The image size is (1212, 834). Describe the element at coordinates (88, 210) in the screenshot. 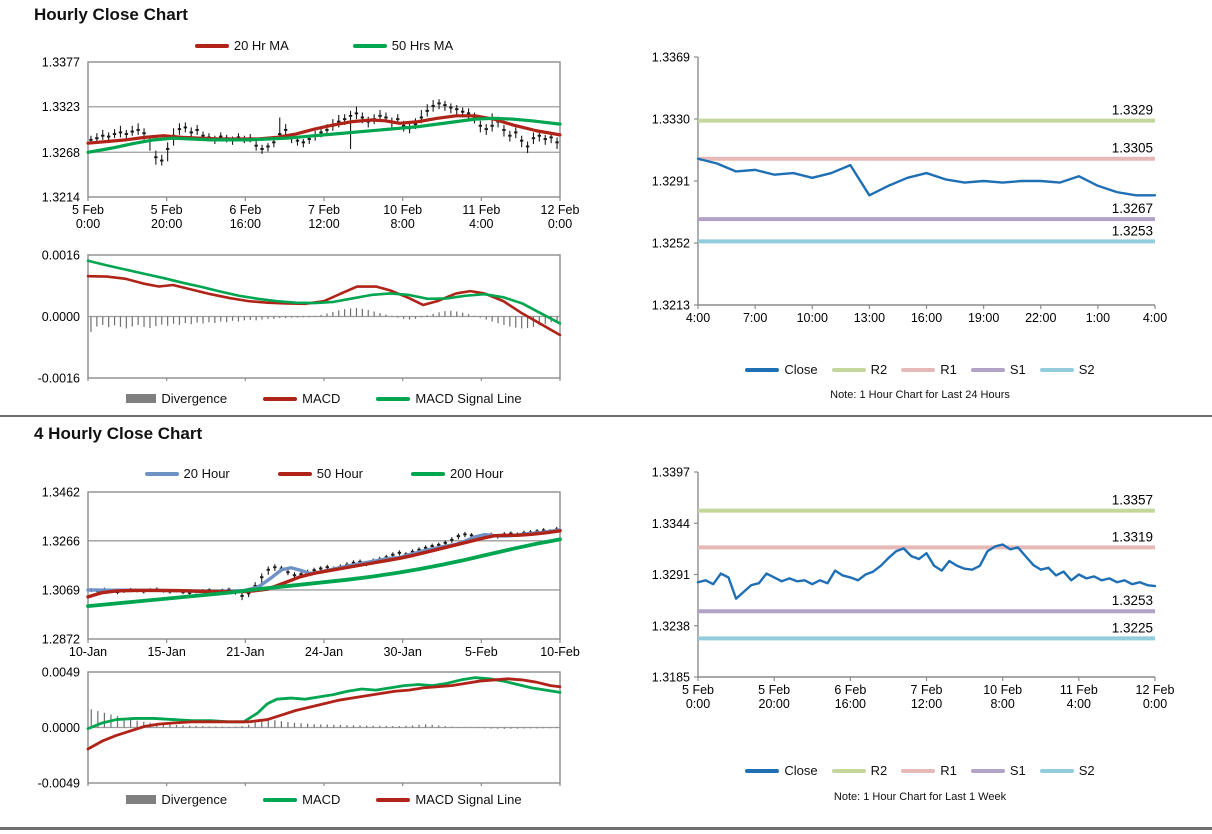

I see `x-tick-label: 5 Feb` at that location.